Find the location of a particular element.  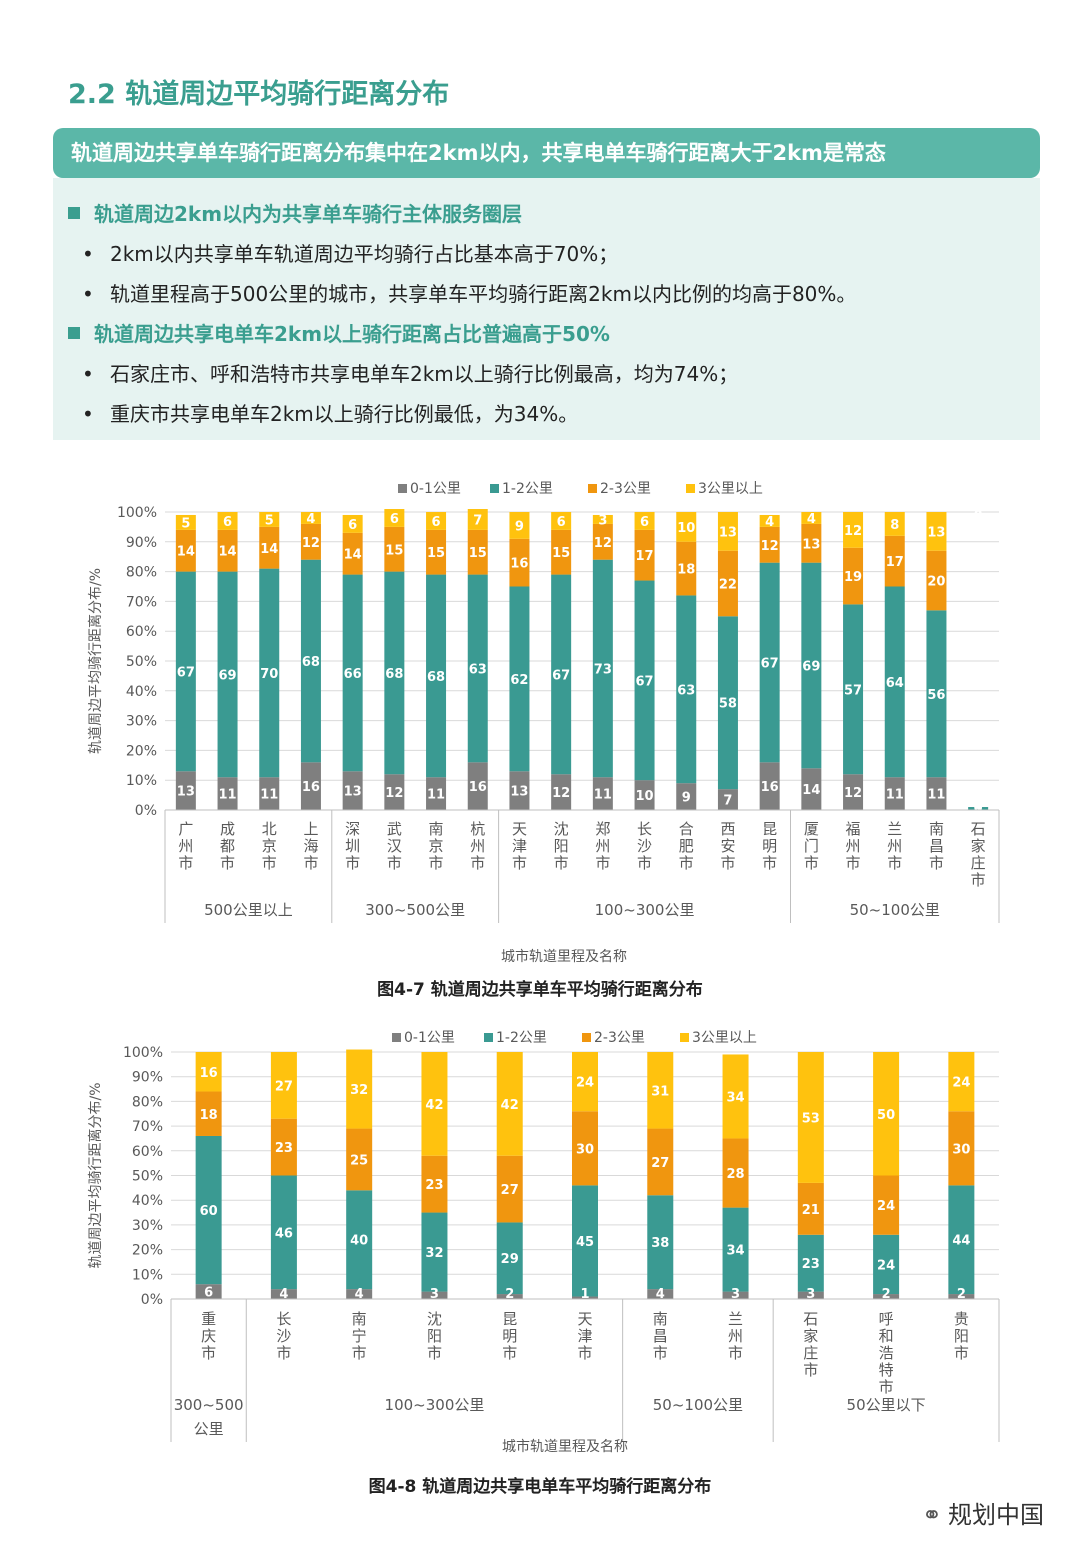

data-label: 45 is located at coordinates (585, 1242).